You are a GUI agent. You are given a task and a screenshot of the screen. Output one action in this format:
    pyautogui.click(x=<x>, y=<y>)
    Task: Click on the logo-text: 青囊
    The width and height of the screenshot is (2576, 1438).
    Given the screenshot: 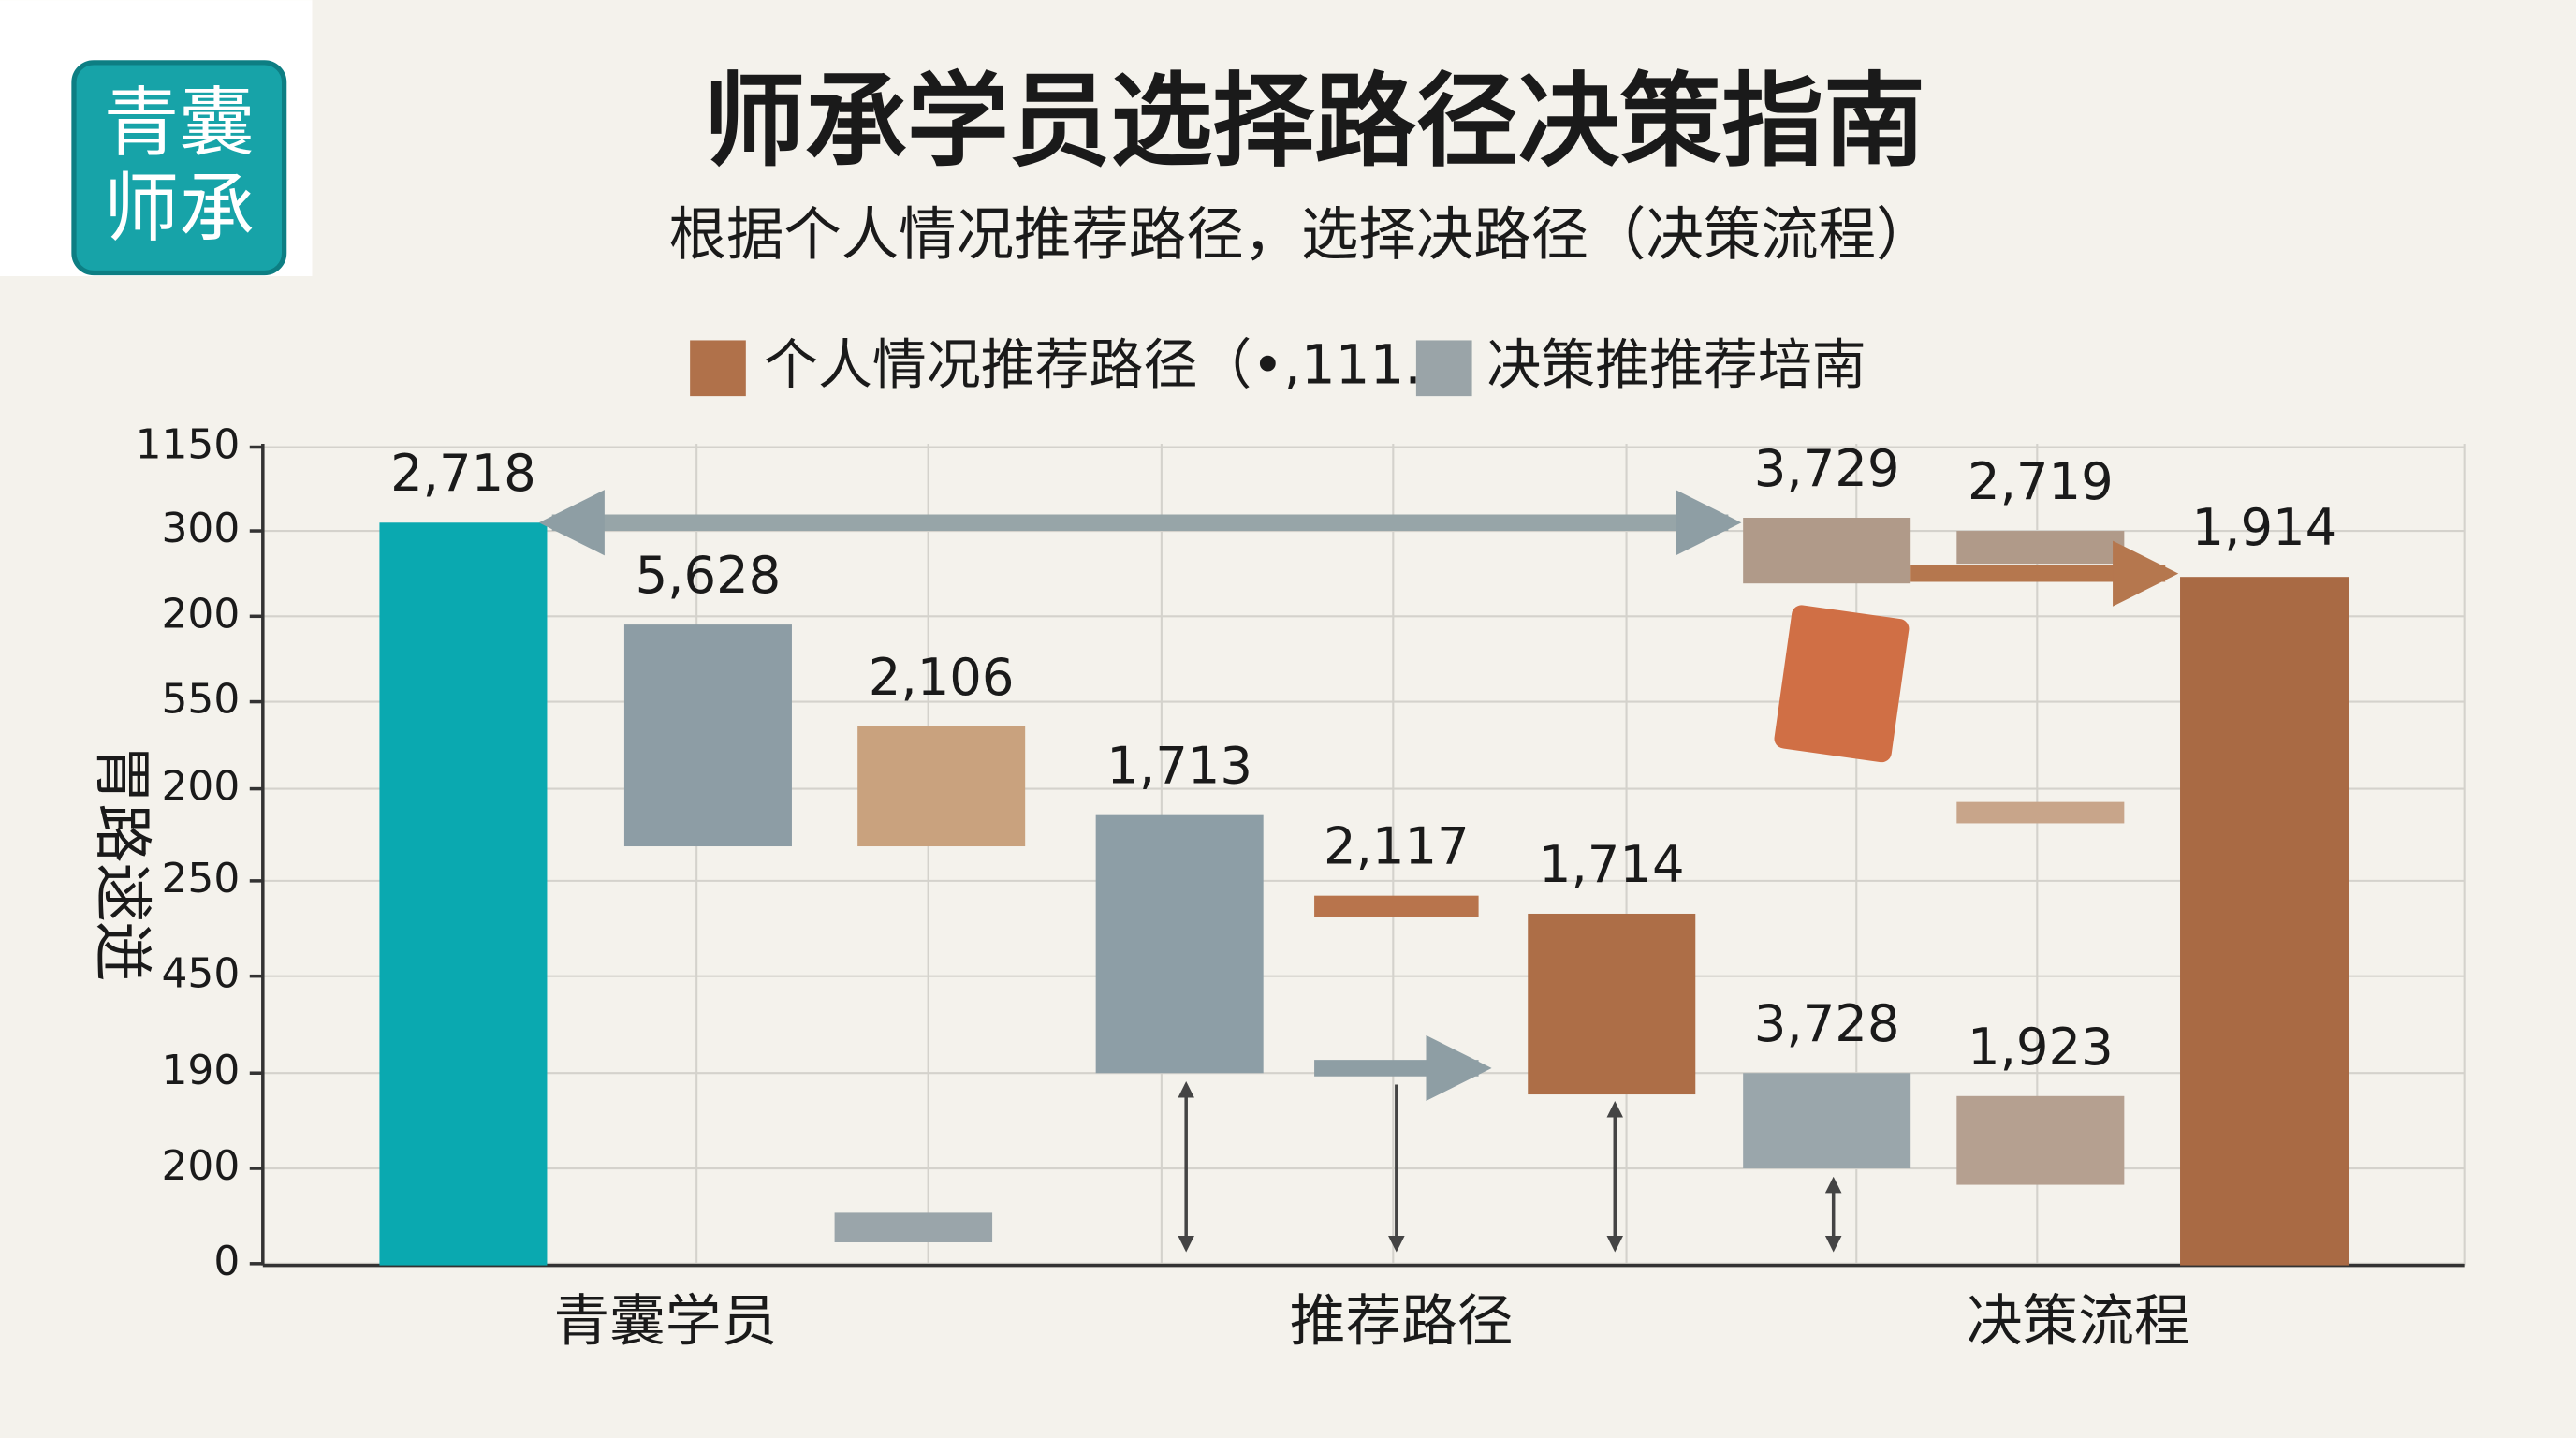 What is the action you would take?
    pyautogui.click(x=179, y=124)
    